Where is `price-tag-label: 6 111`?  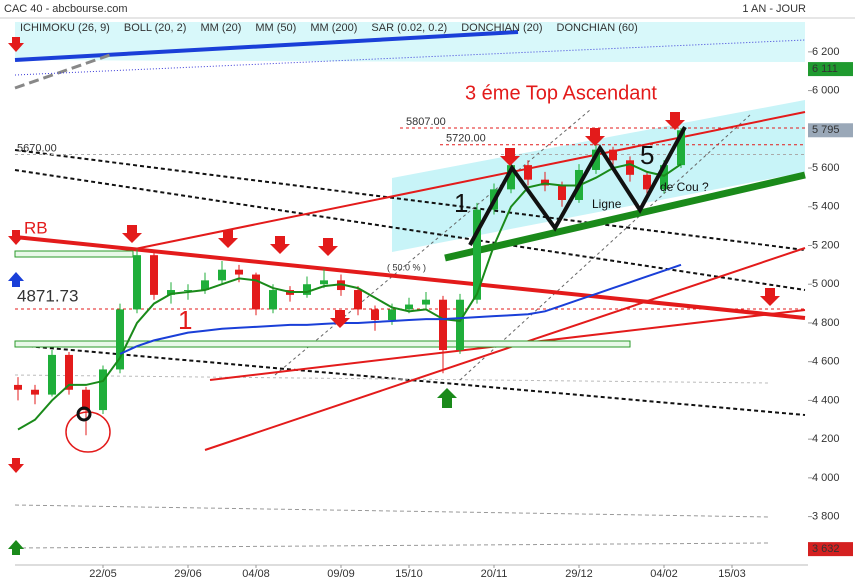
price-tag-label: 6 111 is located at coordinates (825, 69).